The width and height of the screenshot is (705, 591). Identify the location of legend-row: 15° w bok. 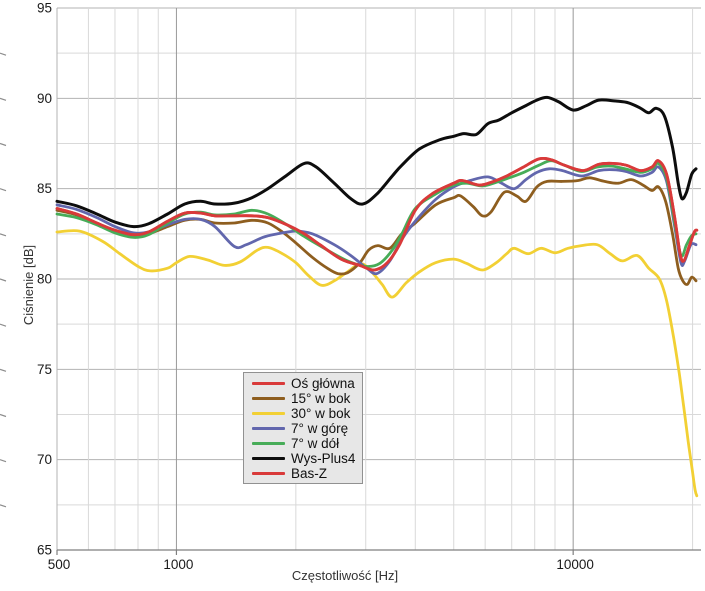
(304, 398).